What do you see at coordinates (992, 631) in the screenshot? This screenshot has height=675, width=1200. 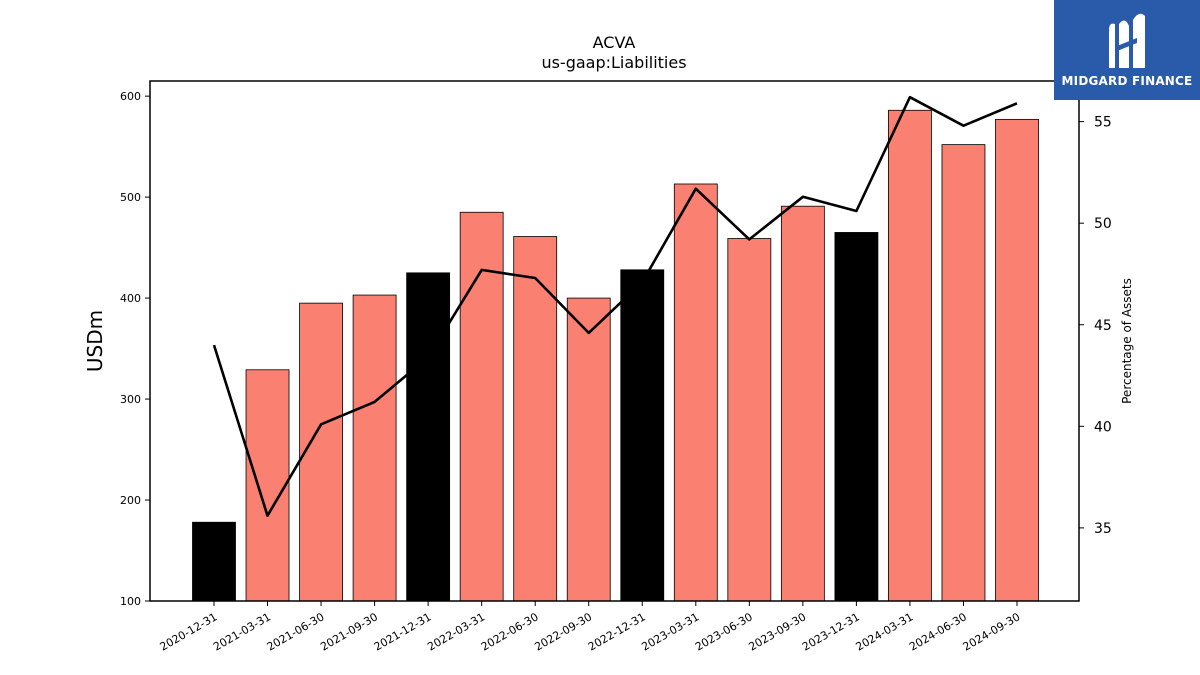 I see `x-tick-label: 2024-09-30` at bounding box center [992, 631].